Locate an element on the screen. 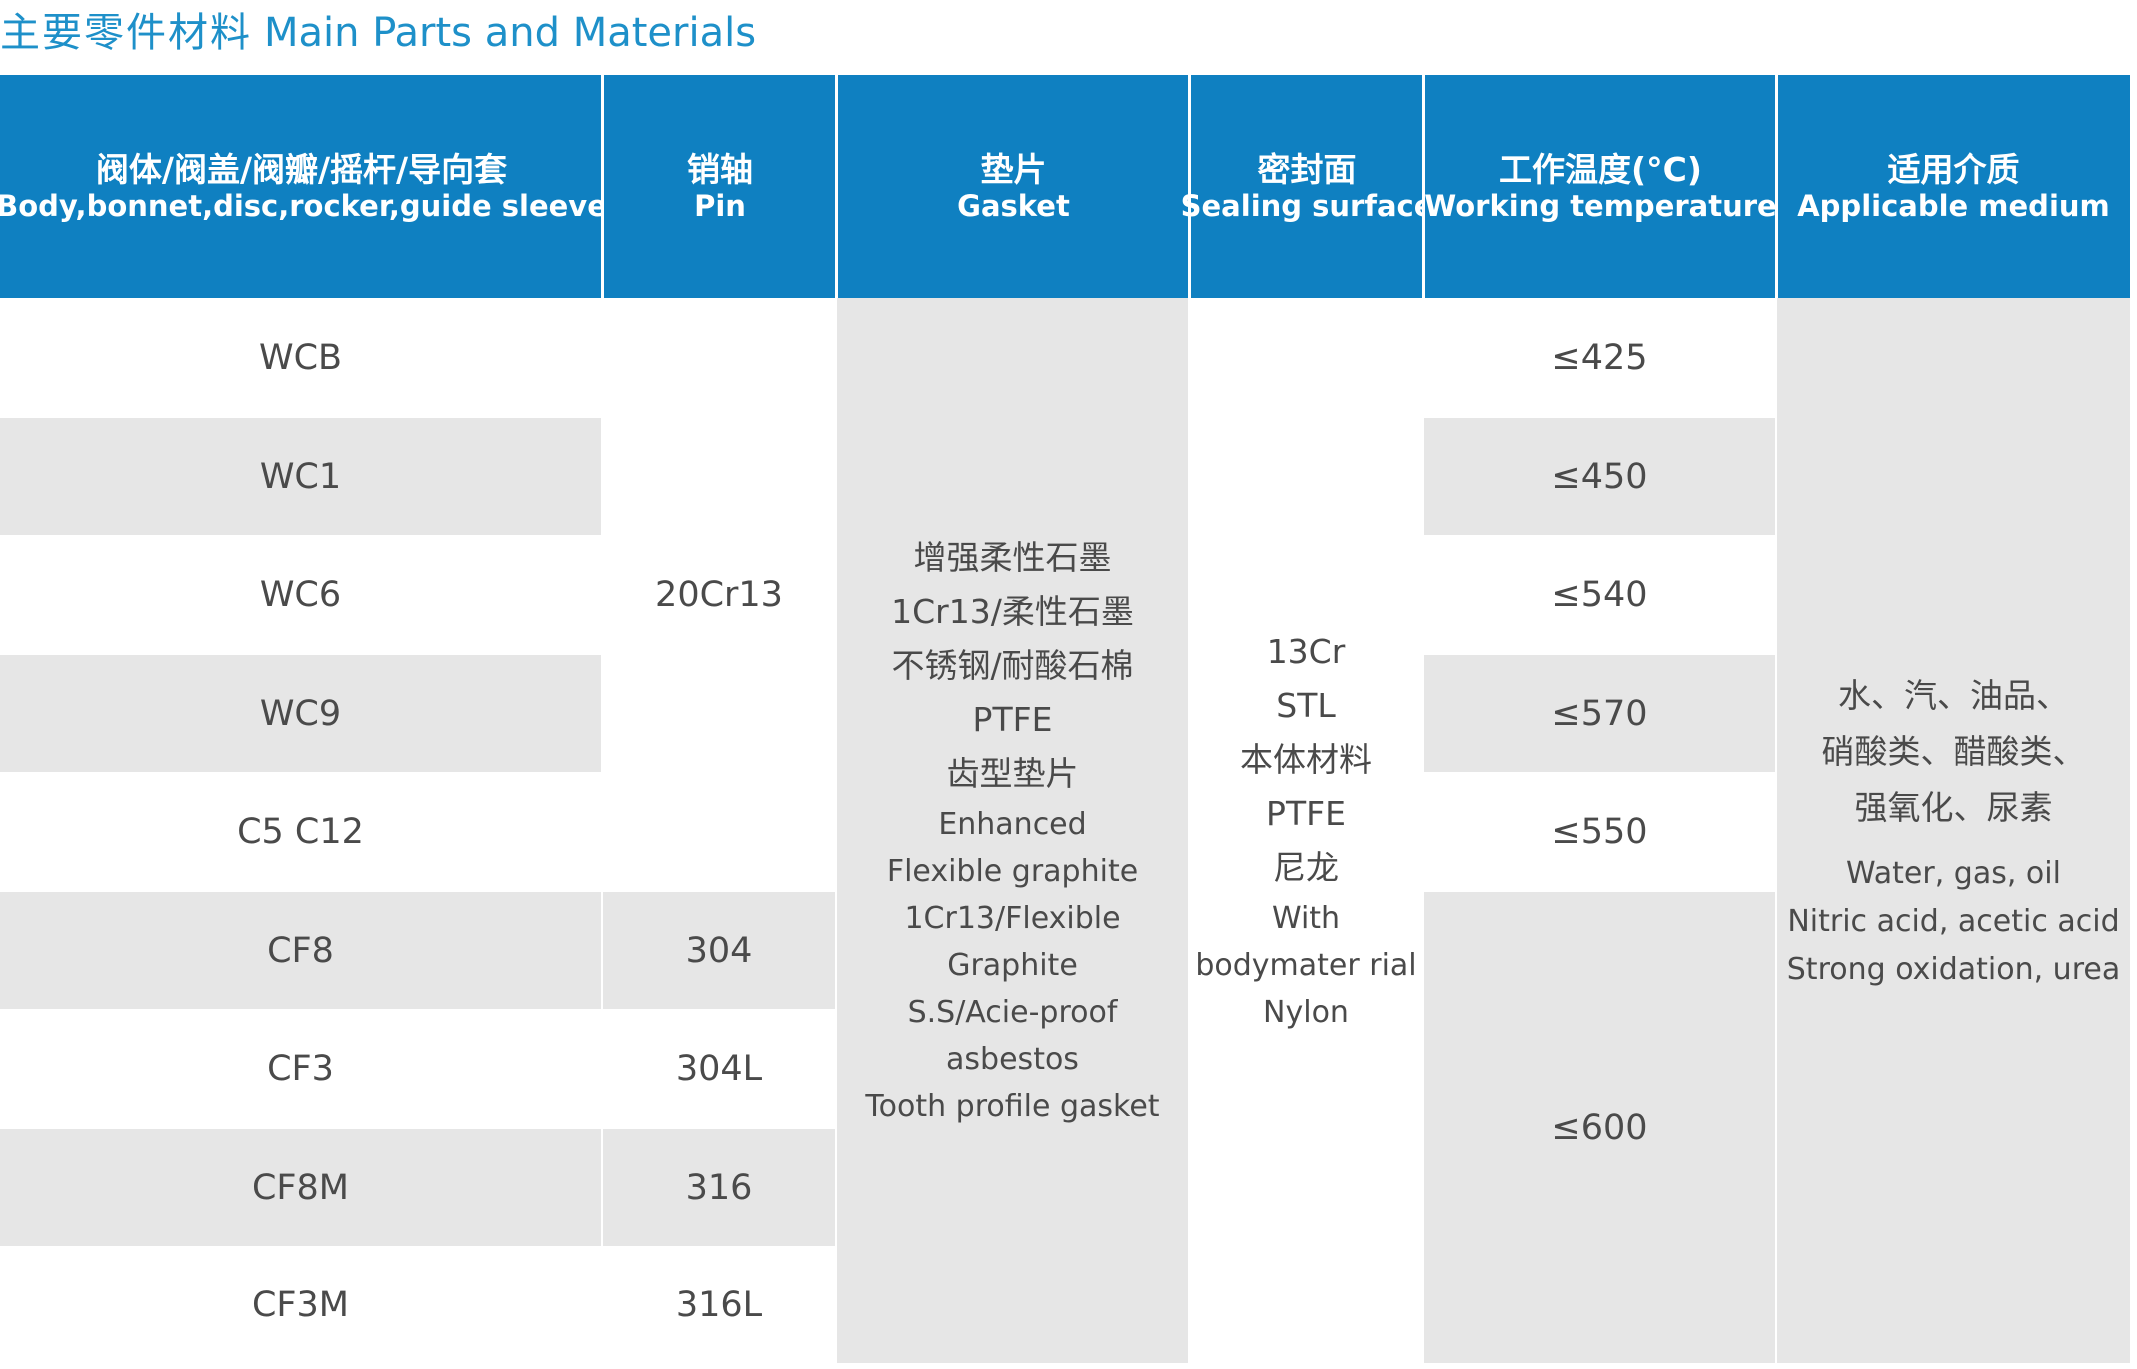 This screenshot has height=1369, width=2137. pin-cf8m: 316 is located at coordinates (719, 1187).